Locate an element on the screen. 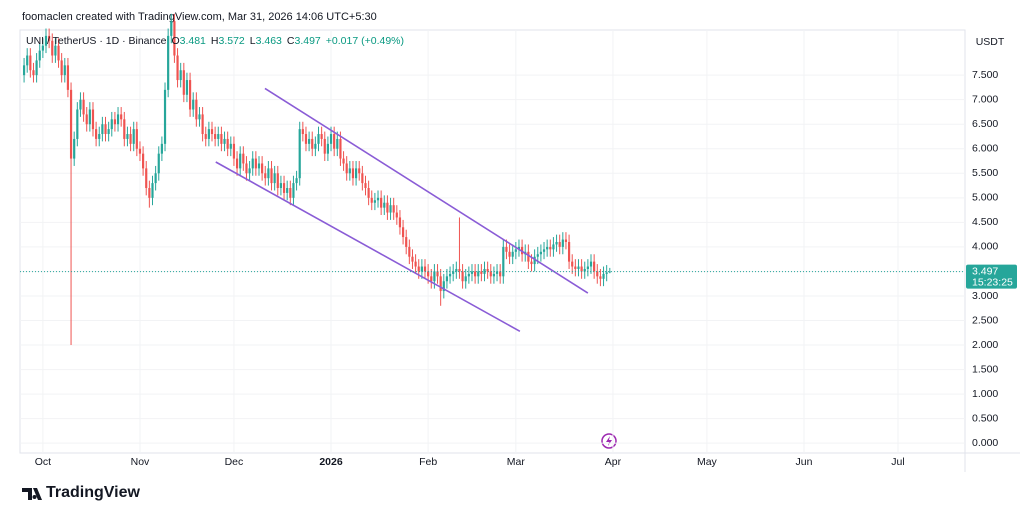  x-tick-label: May is located at coordinates (707, 462).